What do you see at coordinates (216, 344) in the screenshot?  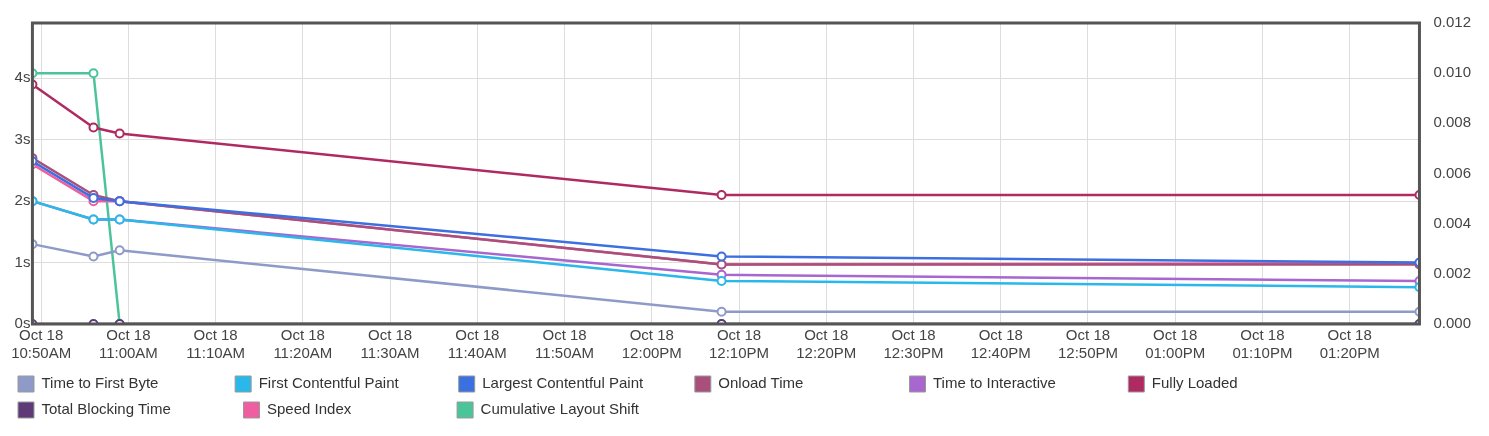 I see `x-tick-label: Oct 18 11:10AM` at bounding box center [216, 344].